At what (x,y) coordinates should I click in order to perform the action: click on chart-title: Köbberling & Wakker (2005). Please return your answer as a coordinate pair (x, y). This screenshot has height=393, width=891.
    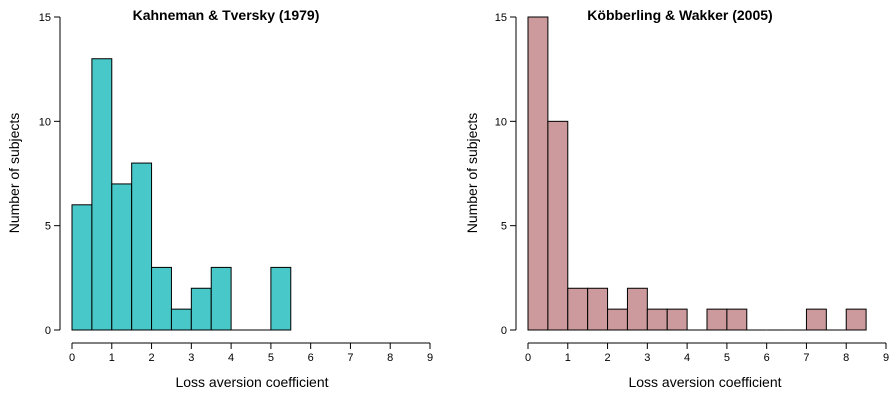
    Looking at the image, I should click on (679, 15).